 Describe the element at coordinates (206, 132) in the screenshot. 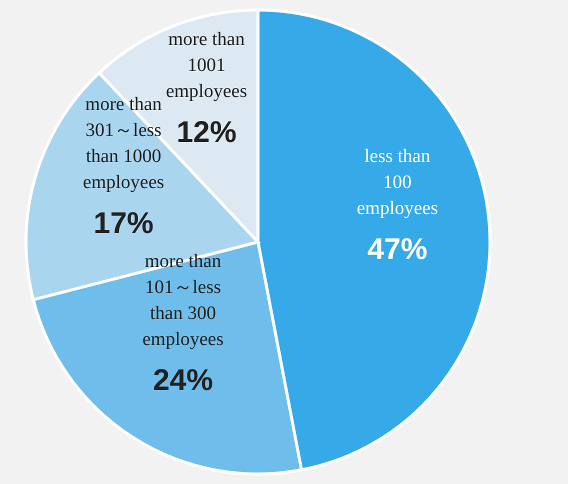

I see `data-label: 12%` at that location.